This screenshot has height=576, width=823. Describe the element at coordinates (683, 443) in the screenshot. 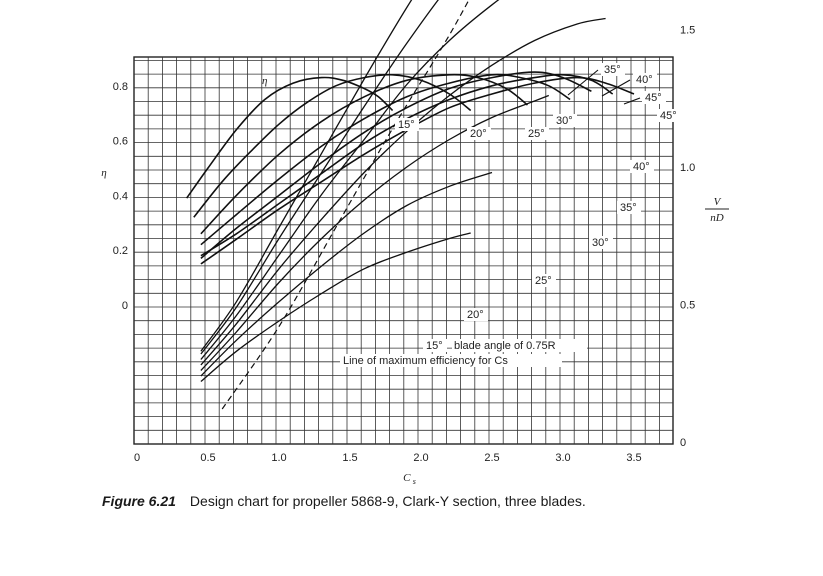

I see `right-tick-label: 0` at that location.